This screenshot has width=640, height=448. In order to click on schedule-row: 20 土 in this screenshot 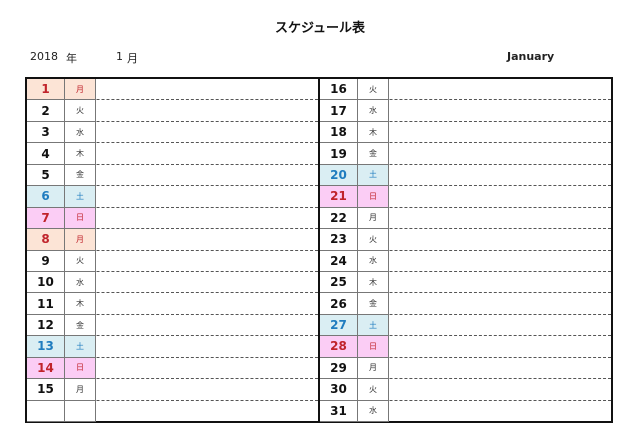, I will do `click(465, 175)`.